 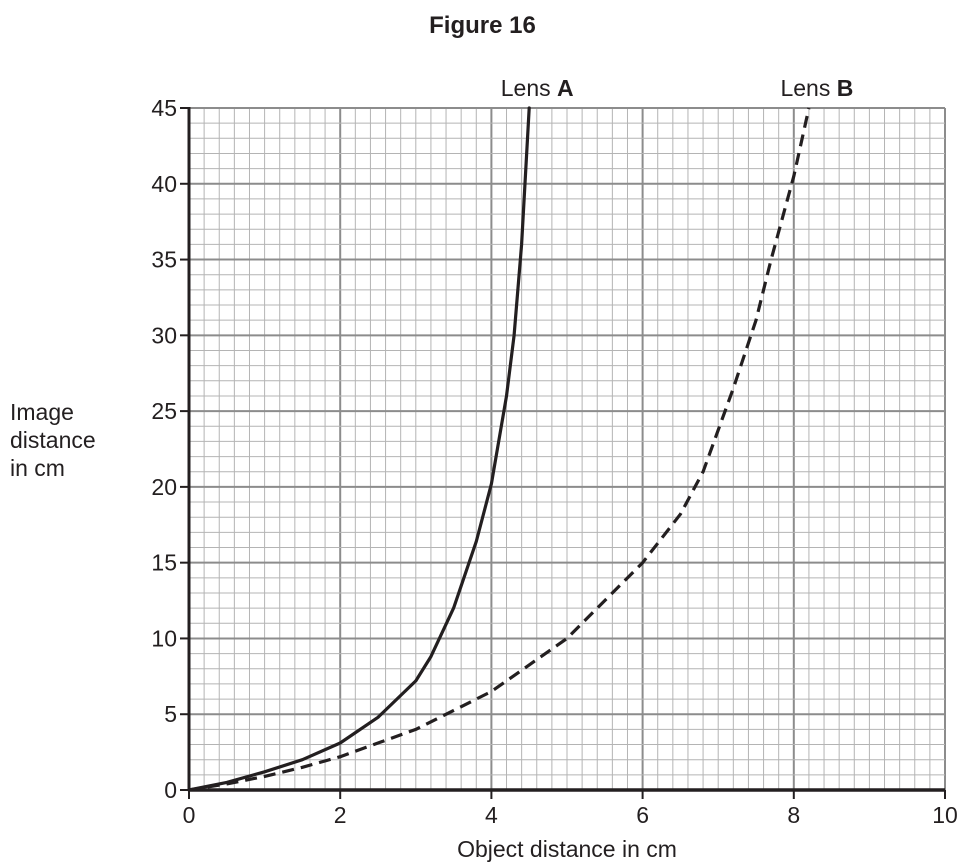 What do you see at coordinates (164, 487) in the screenshot?
I see `y-tick-label: 20` at bounding box center [164, 487].